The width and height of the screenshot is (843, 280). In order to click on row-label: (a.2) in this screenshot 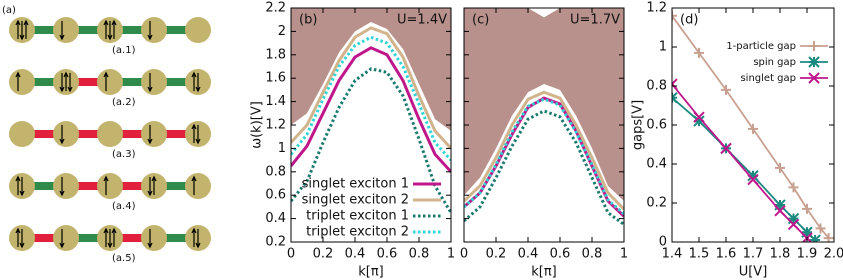, I will do `click(124, 102)`.